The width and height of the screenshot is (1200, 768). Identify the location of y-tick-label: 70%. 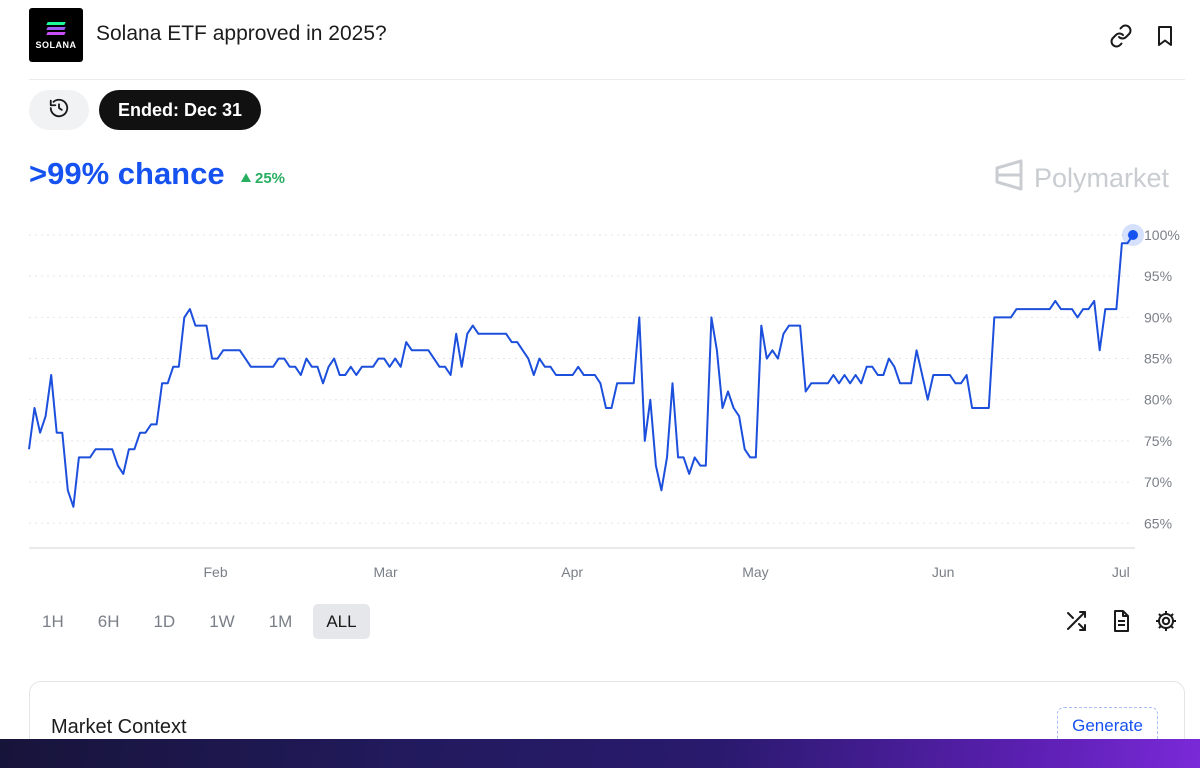
(1158, 482).